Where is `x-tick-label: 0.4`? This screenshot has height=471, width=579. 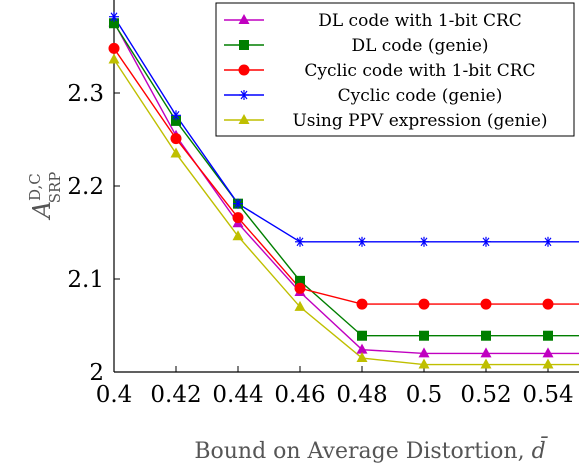 x-tick-label: 0.4 is located at coordinates (114, 395).